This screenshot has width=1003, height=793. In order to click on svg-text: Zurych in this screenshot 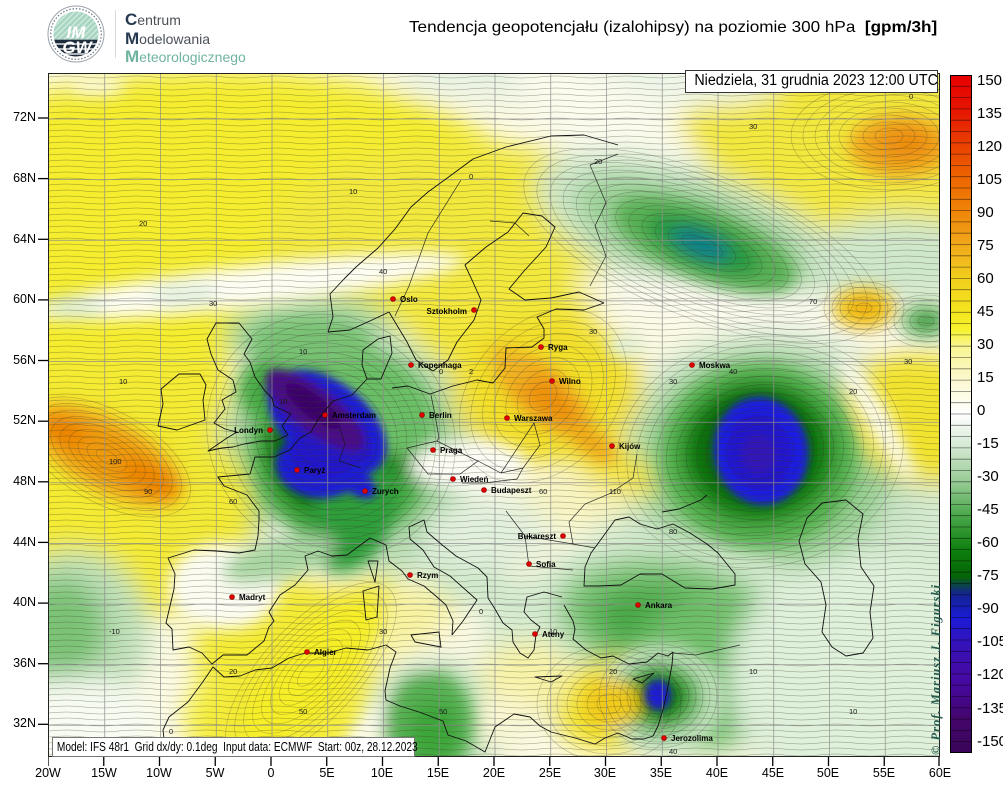, I will do `click(385, 491)`.